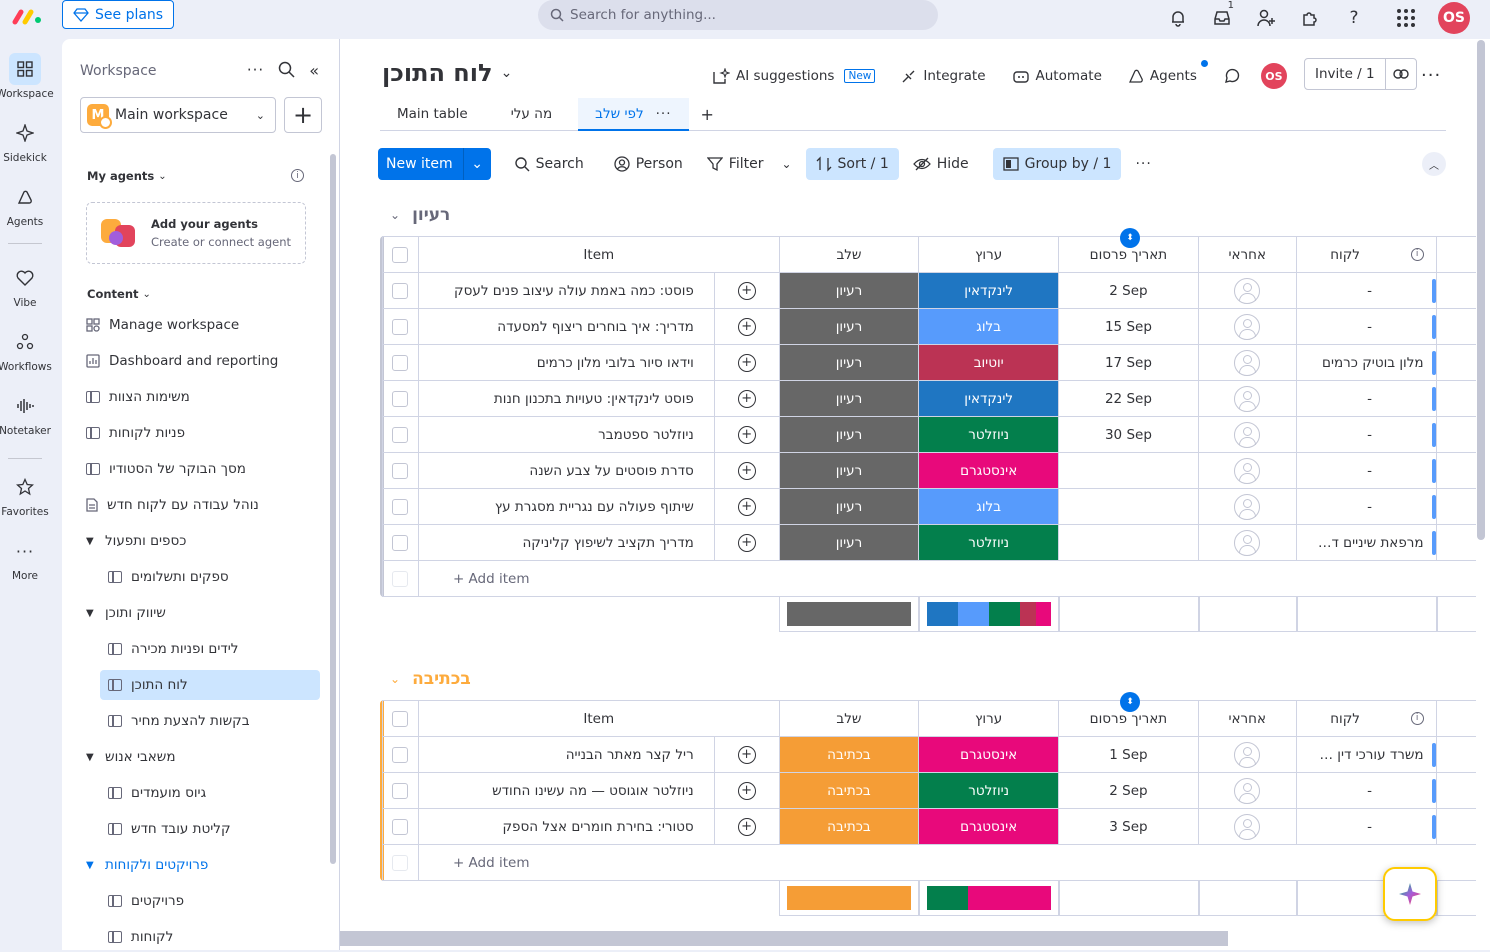  I want to click on item-name-cell: שיתוף פעולה עם נגריית מסגרת עץ, so click(566, 506).